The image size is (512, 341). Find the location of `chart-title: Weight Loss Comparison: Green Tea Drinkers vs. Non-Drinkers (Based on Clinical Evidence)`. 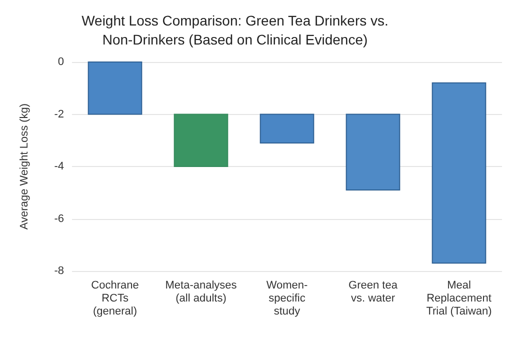

chart-title: Weight Loss Comparison: Green Tea Drinkers vs. Non-Drinkers (Based on Clinical Evidence) is located at coordinates (235, 30).